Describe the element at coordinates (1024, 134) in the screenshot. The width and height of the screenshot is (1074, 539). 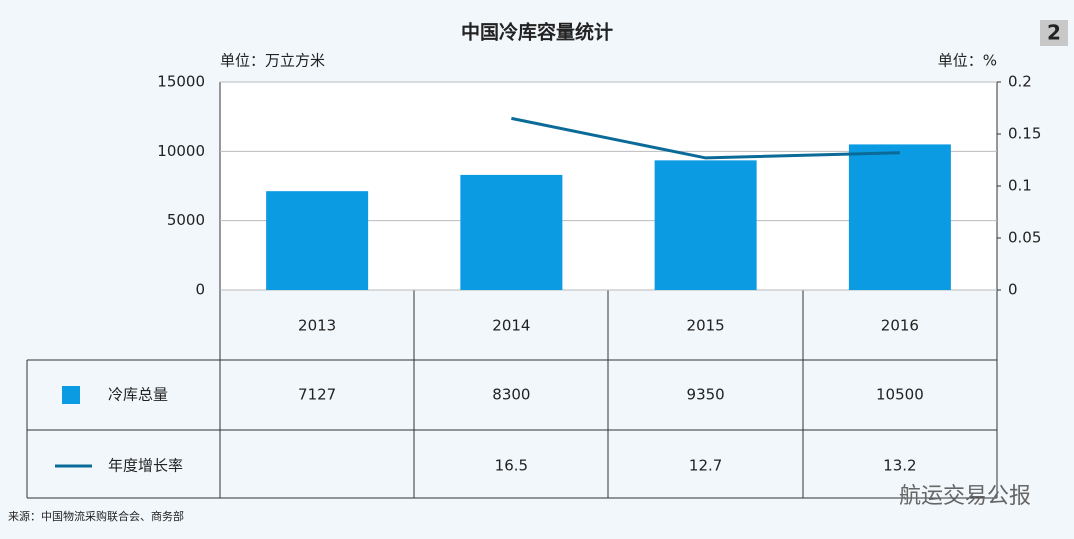
I see `y2-tick-label: 0.15` at that location.